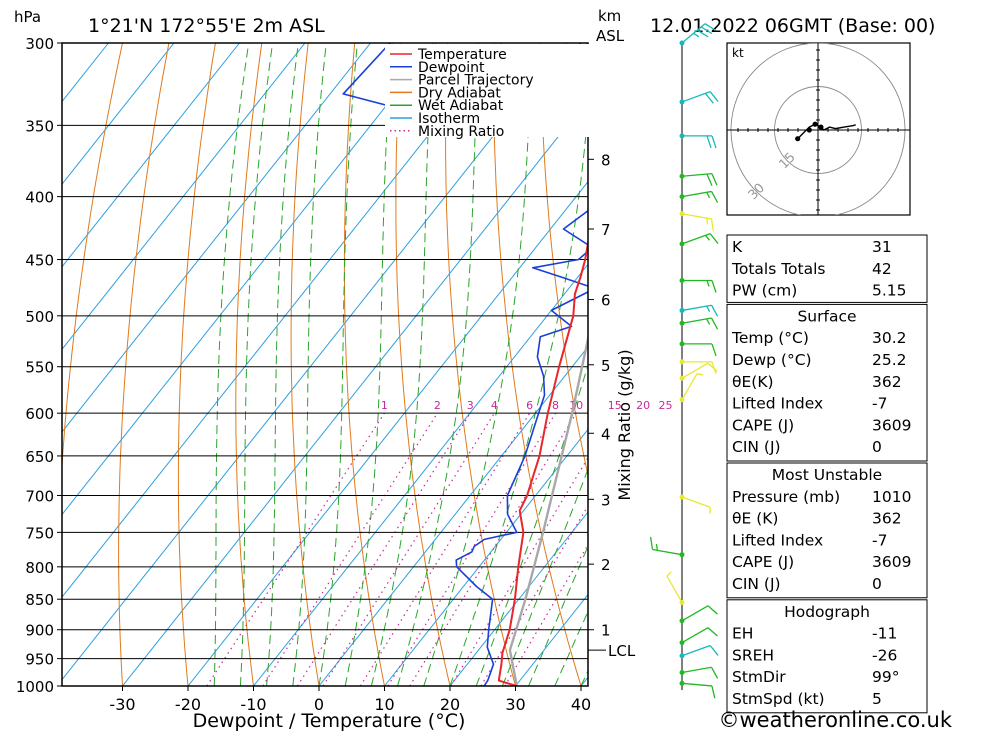 This screenshot has width=1000, height=737. Describe the element at coordinates (39, 414) in the screenshot. I see `pressure-tick-label: 600` at that location.